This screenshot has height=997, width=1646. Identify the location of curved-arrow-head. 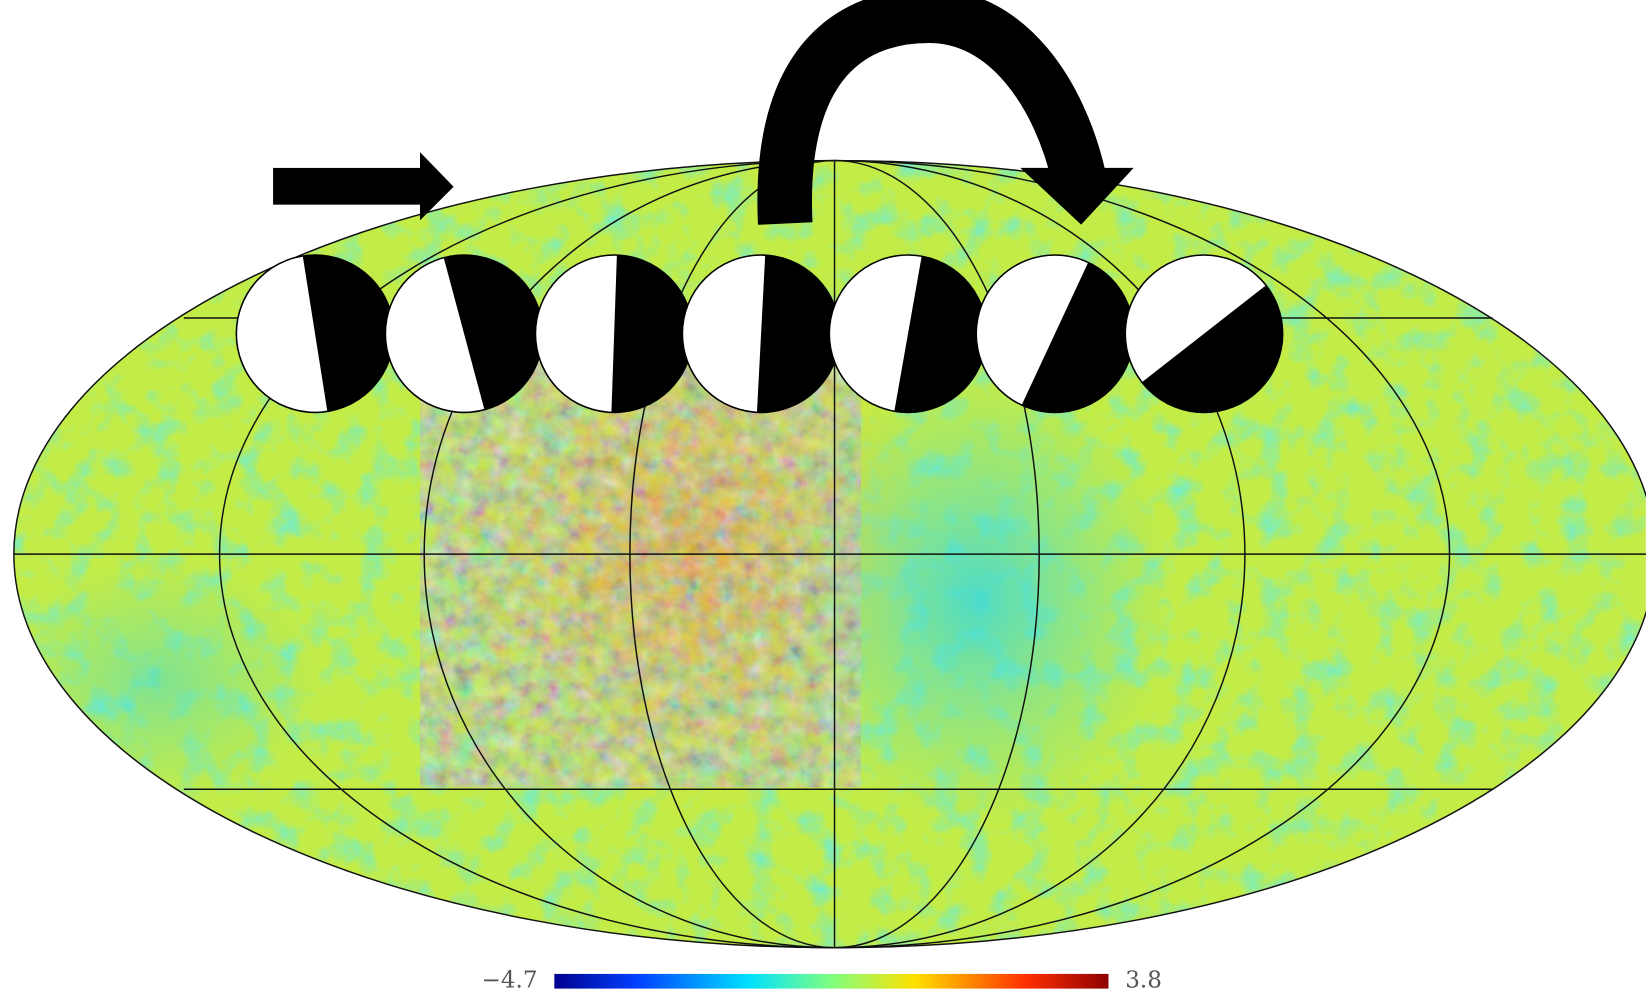
(1077, 196).